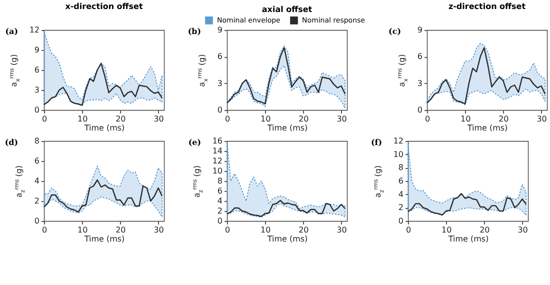 Image resolution: width=550 pixels, height=285 pixels. What do you see at coordinates (195, 31) in the screenshot?
I see `text: (b)` at bounding box center [195, 31].